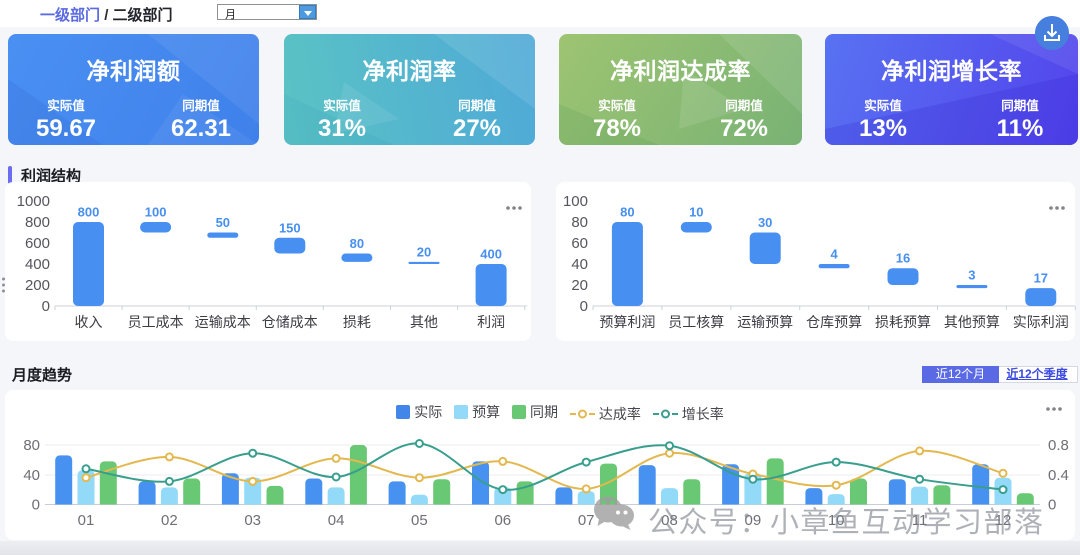 The height and width of the screenshot is (555, 1080). I want to click on svg-text: 05, so click(419, 520).